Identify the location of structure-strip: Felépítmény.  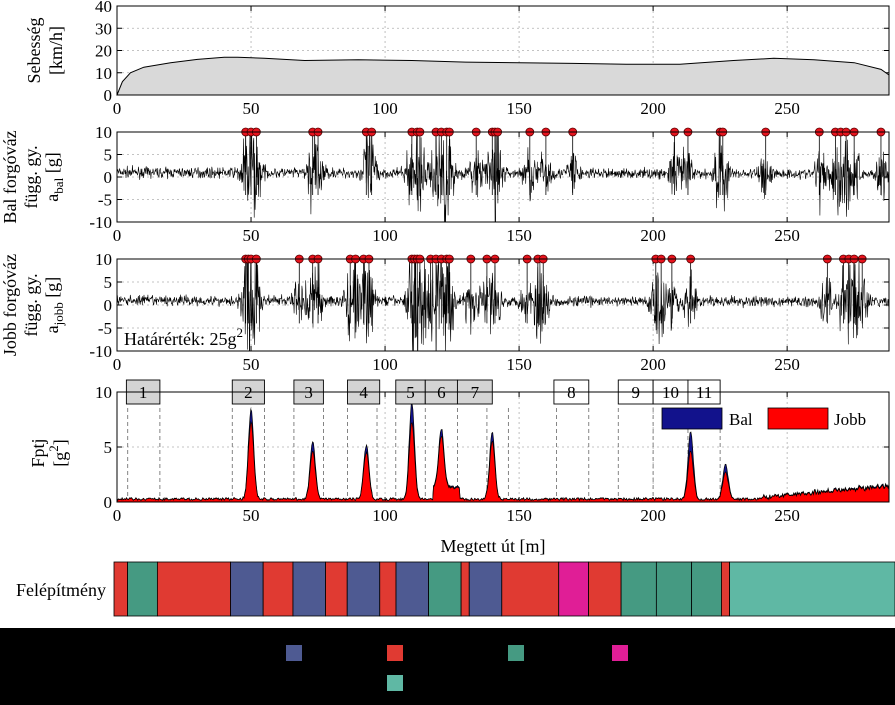
(455, 589).